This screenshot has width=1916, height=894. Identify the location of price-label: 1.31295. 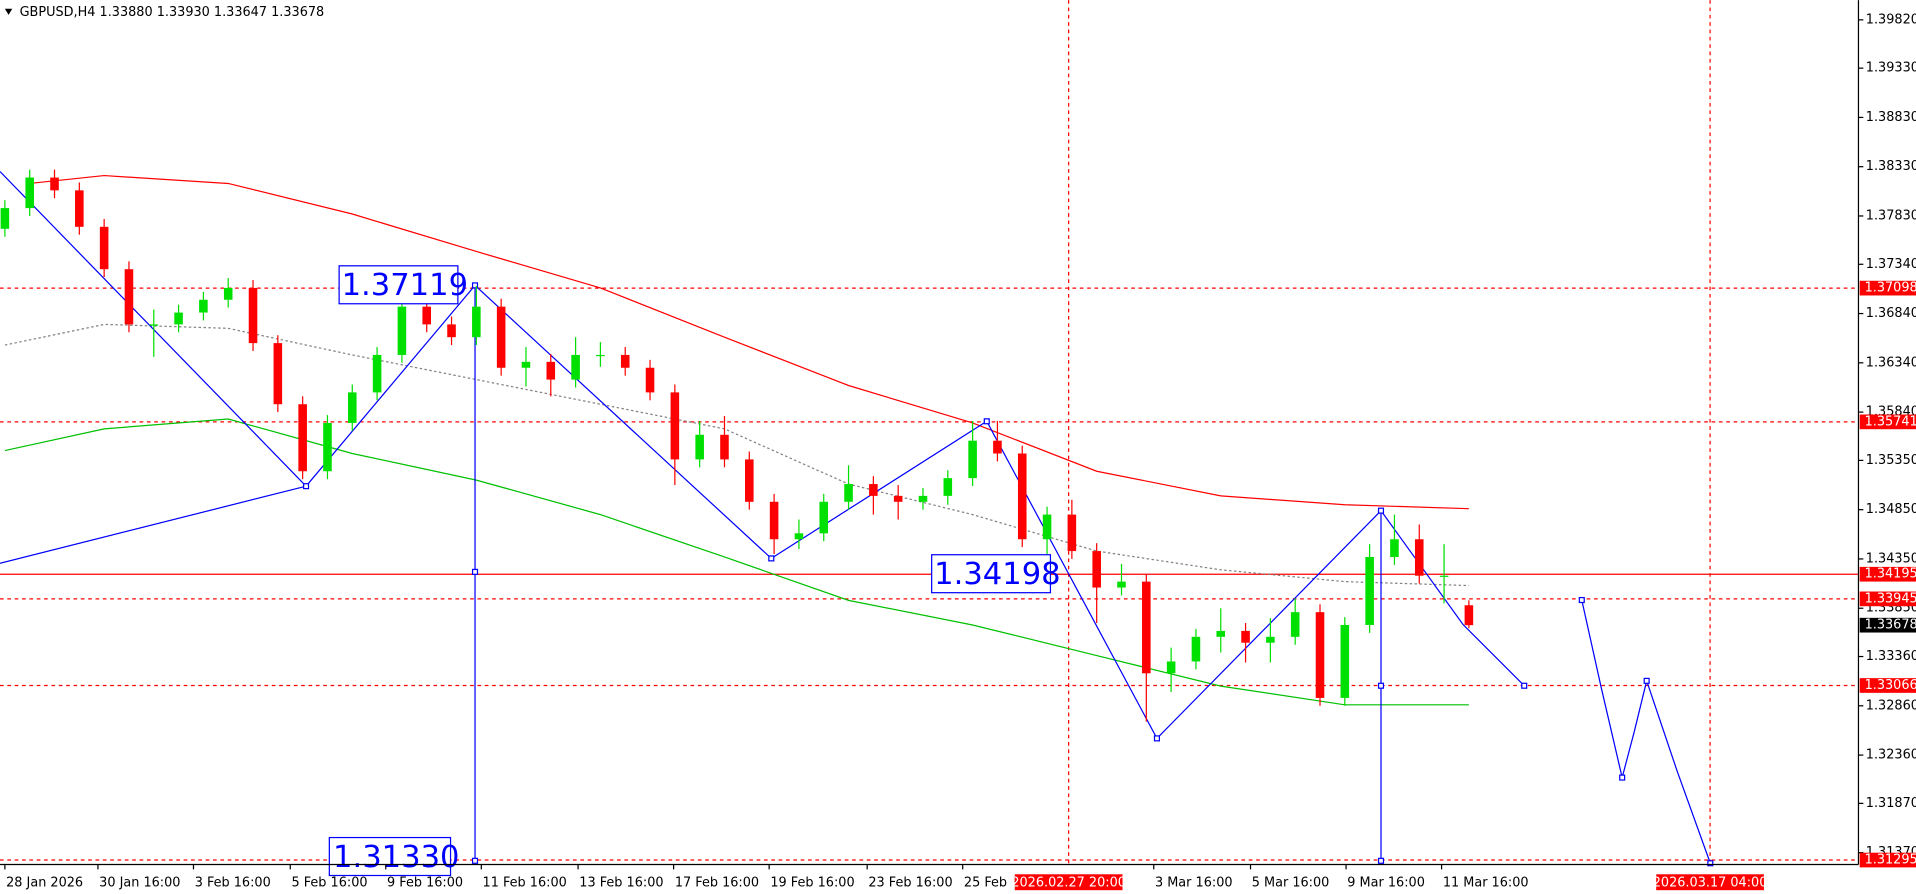
(1890, 860).